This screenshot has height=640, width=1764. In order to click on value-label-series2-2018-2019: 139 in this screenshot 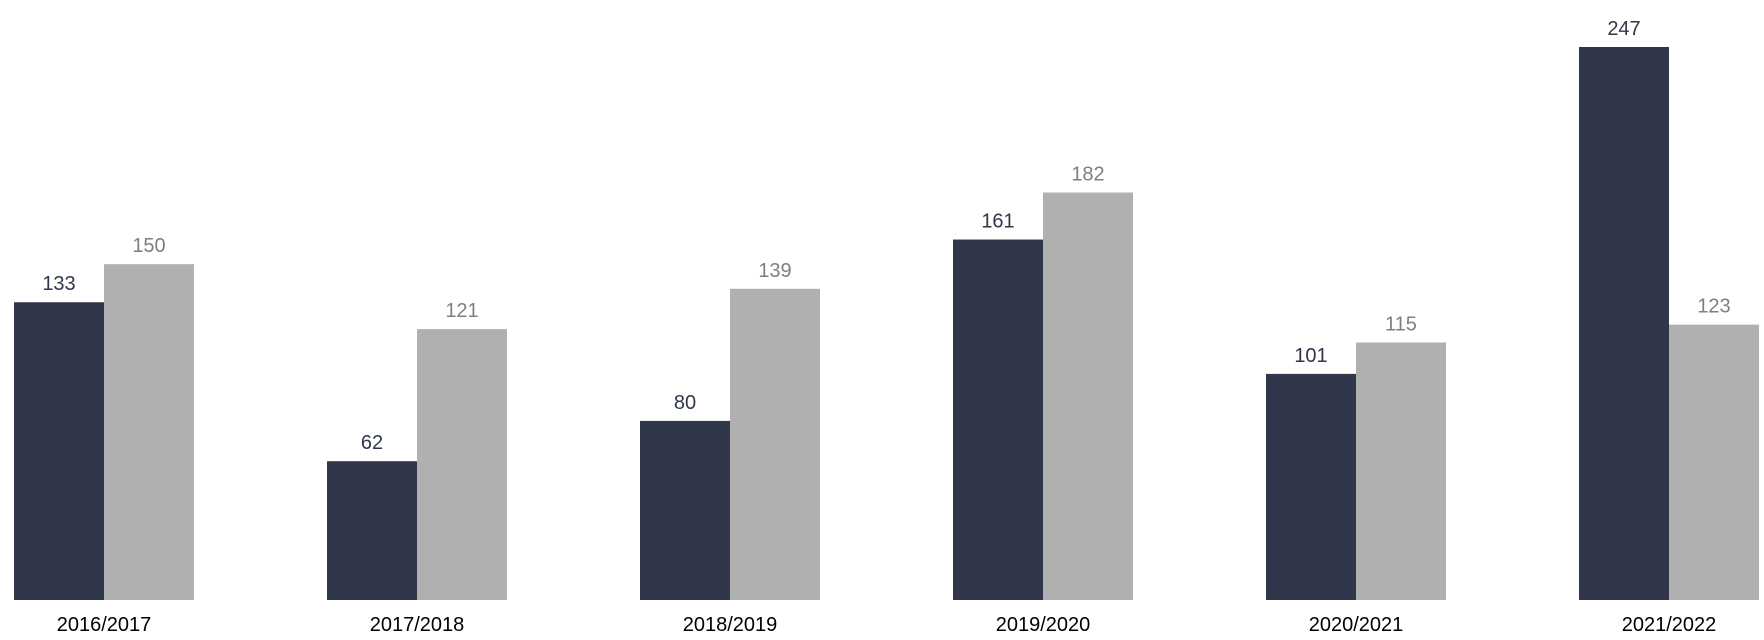, I will do `click(774, 271)`.